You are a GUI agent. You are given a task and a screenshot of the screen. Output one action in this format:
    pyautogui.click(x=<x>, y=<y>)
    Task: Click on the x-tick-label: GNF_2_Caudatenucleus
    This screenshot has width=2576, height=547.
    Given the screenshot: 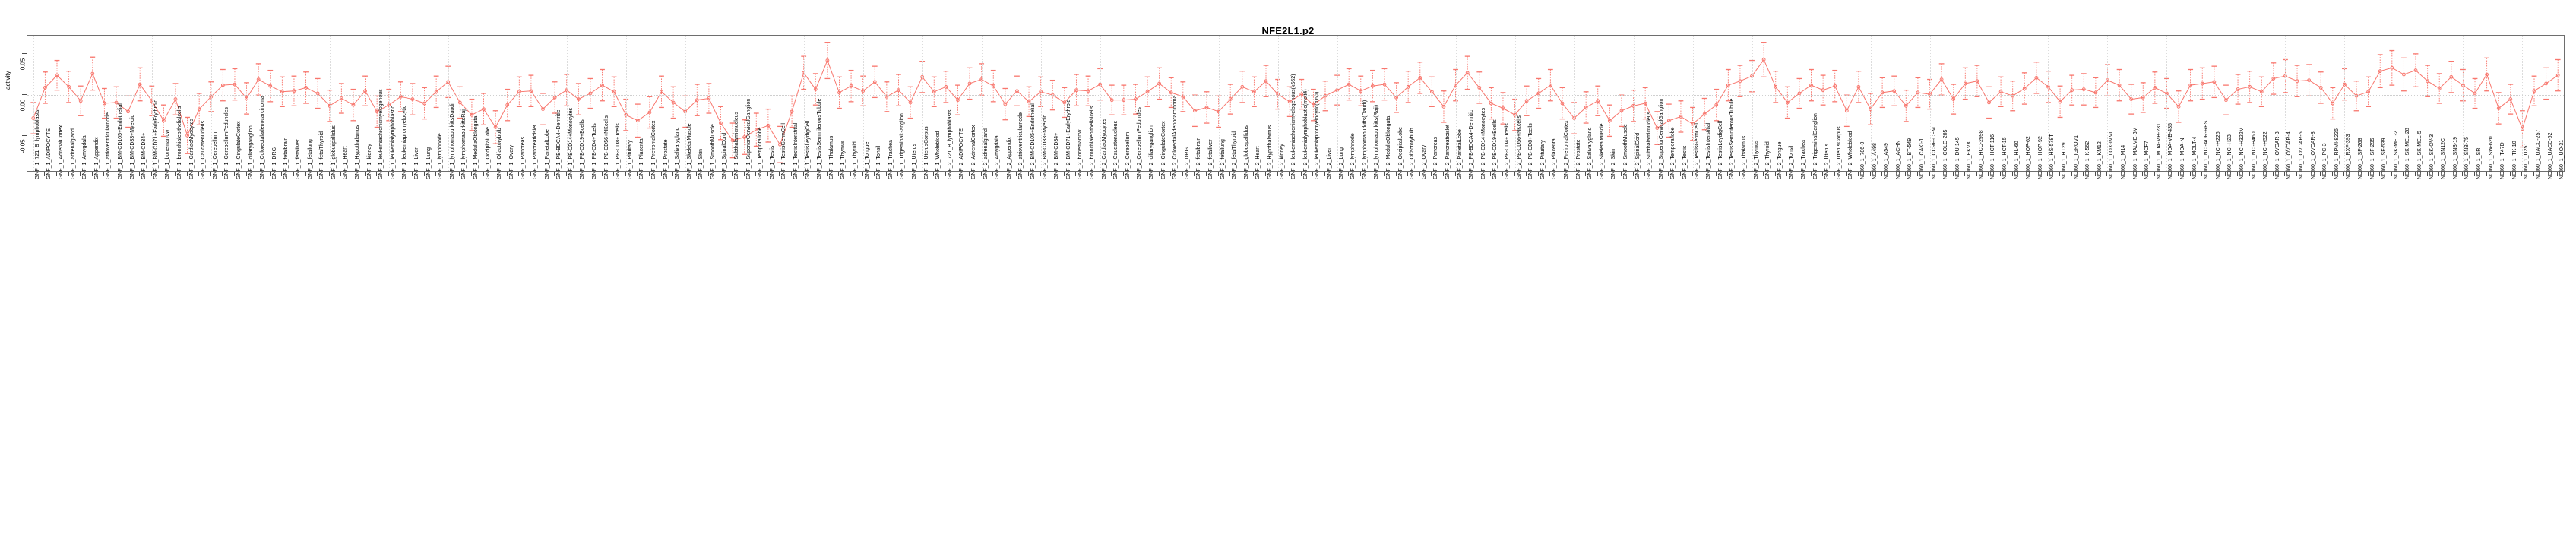 What is the action you would take?
    pyautogui.click(x=1116, y=149)
    